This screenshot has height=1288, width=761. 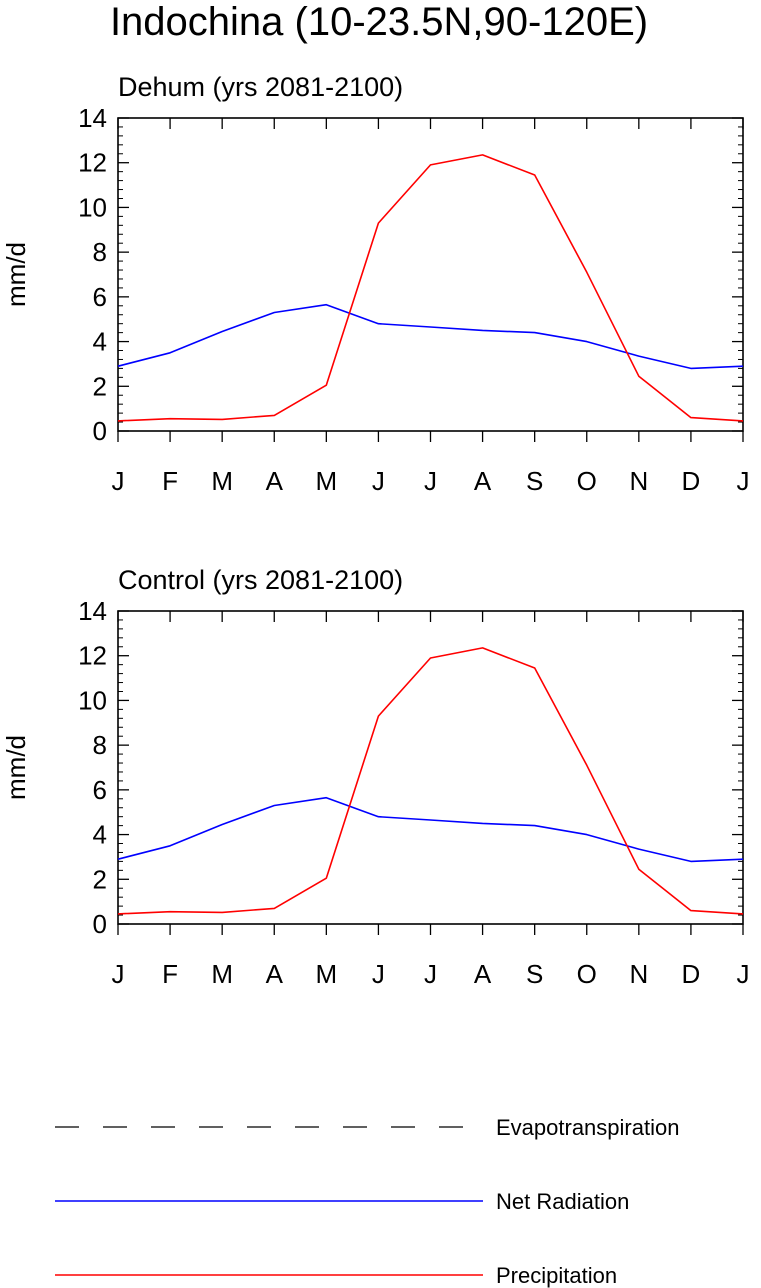 What do you see at coordinates (556, 1275) in the screenshot?
I see `legend-label-precipitation: Precipitation` at bounding box center [556, 1275].